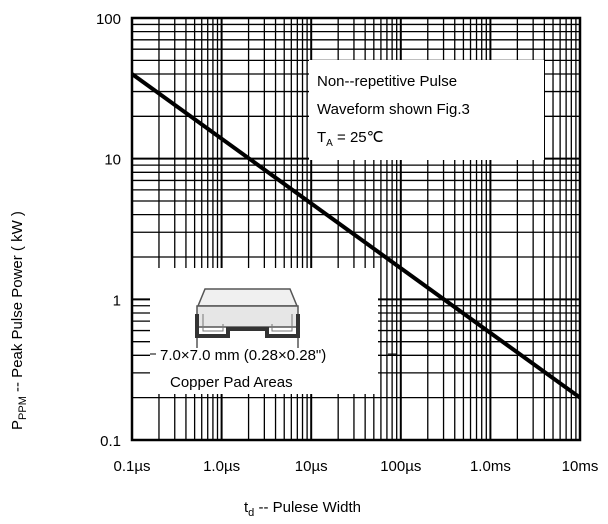 The image size is (608, 524). I want to click on package-icon, so click(247, 313).